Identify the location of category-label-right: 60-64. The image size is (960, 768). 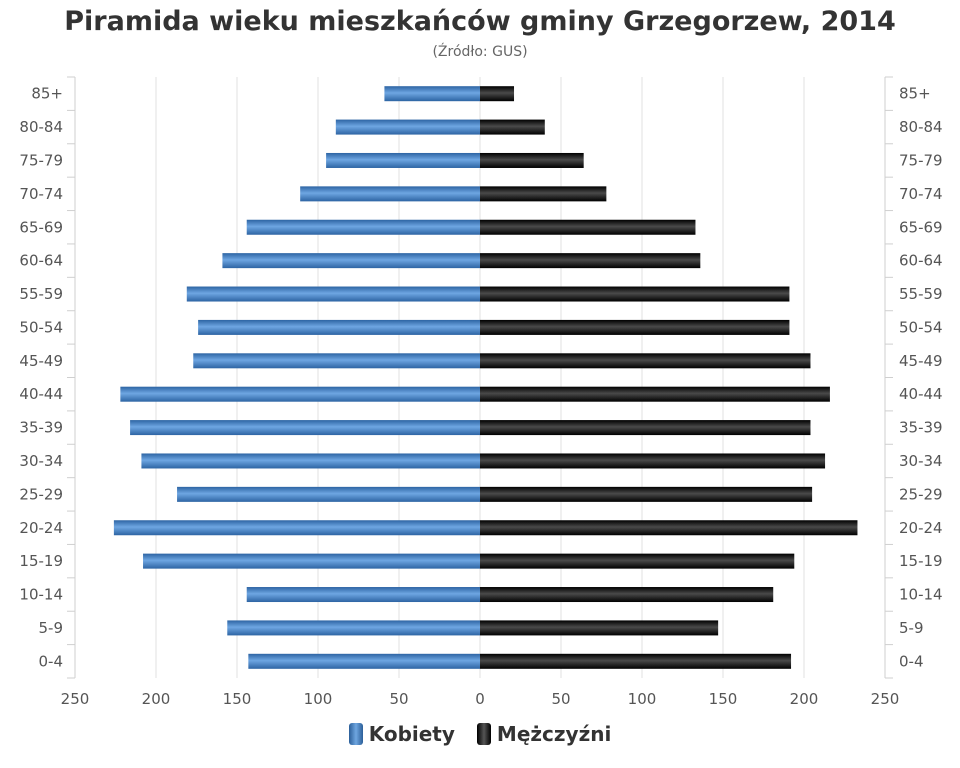
(921, 261).